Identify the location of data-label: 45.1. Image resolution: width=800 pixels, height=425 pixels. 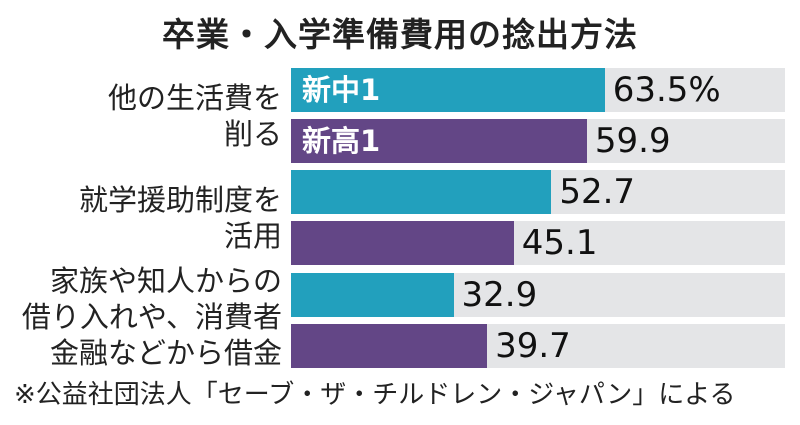
(559, 243).